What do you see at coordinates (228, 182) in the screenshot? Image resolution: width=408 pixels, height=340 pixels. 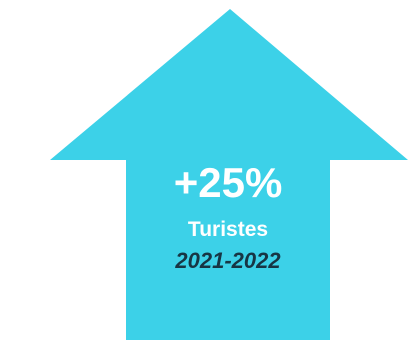 I see `stat-percentage: +25%` at bounding box center [228, 182].